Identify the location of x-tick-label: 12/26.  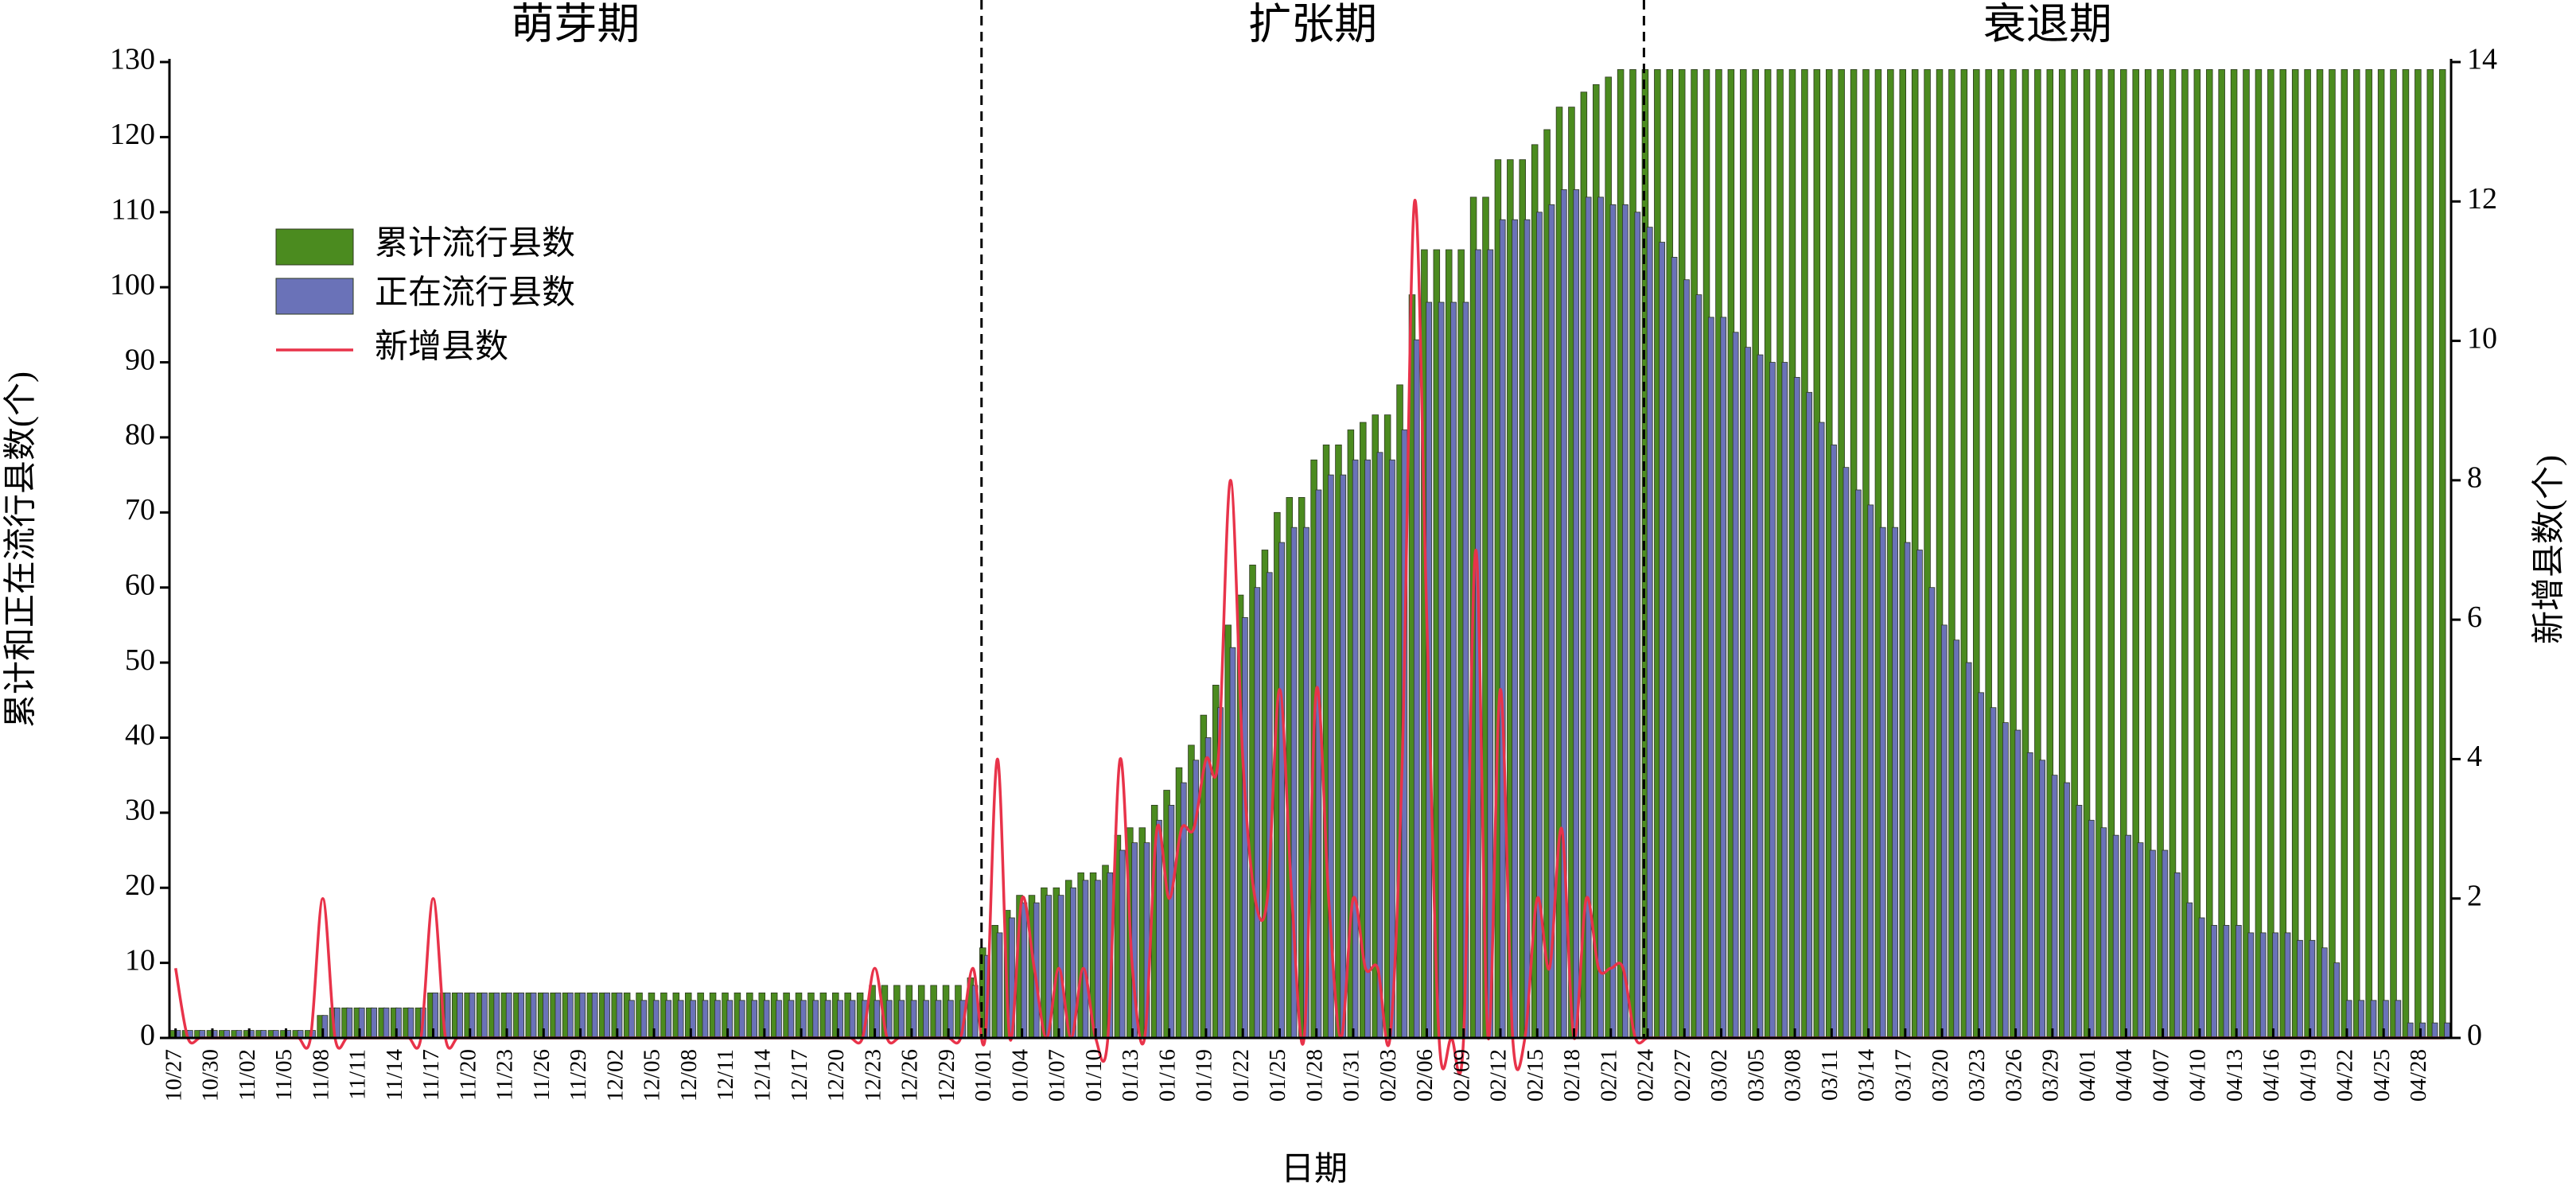
(910, 1075).